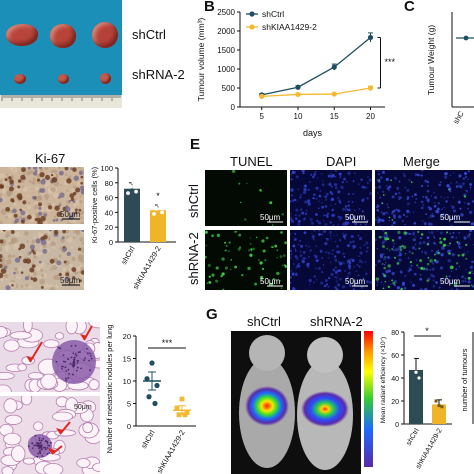 This screenshot has width=474, height=474. I want to click on ki67-scale-2: 50μm, so click(70, 280).